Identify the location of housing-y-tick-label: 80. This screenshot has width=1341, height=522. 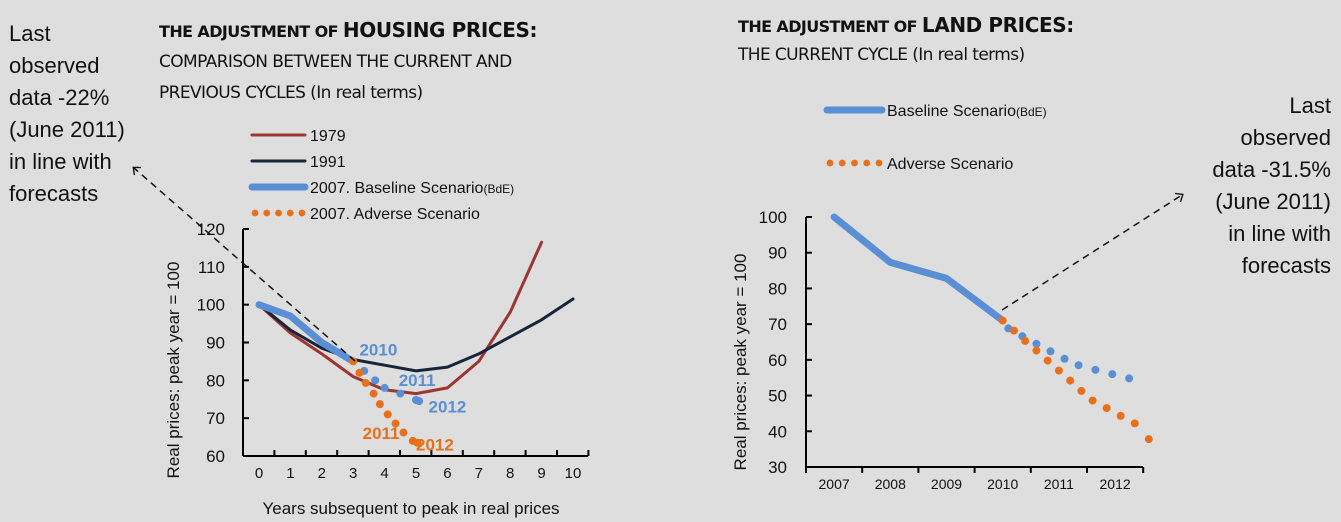
(215, 380).